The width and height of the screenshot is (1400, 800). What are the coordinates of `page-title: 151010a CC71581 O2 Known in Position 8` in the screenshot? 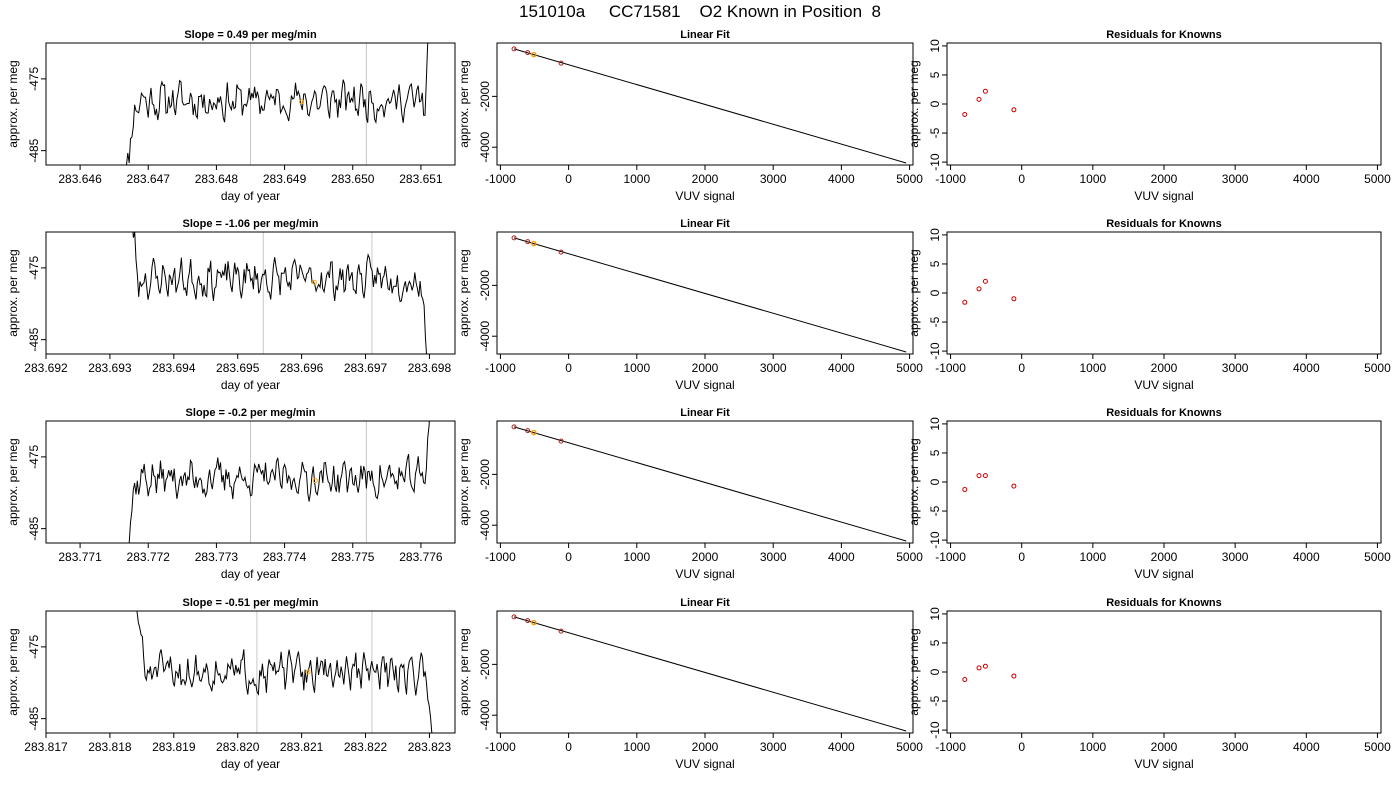 It's located at (700, 11).